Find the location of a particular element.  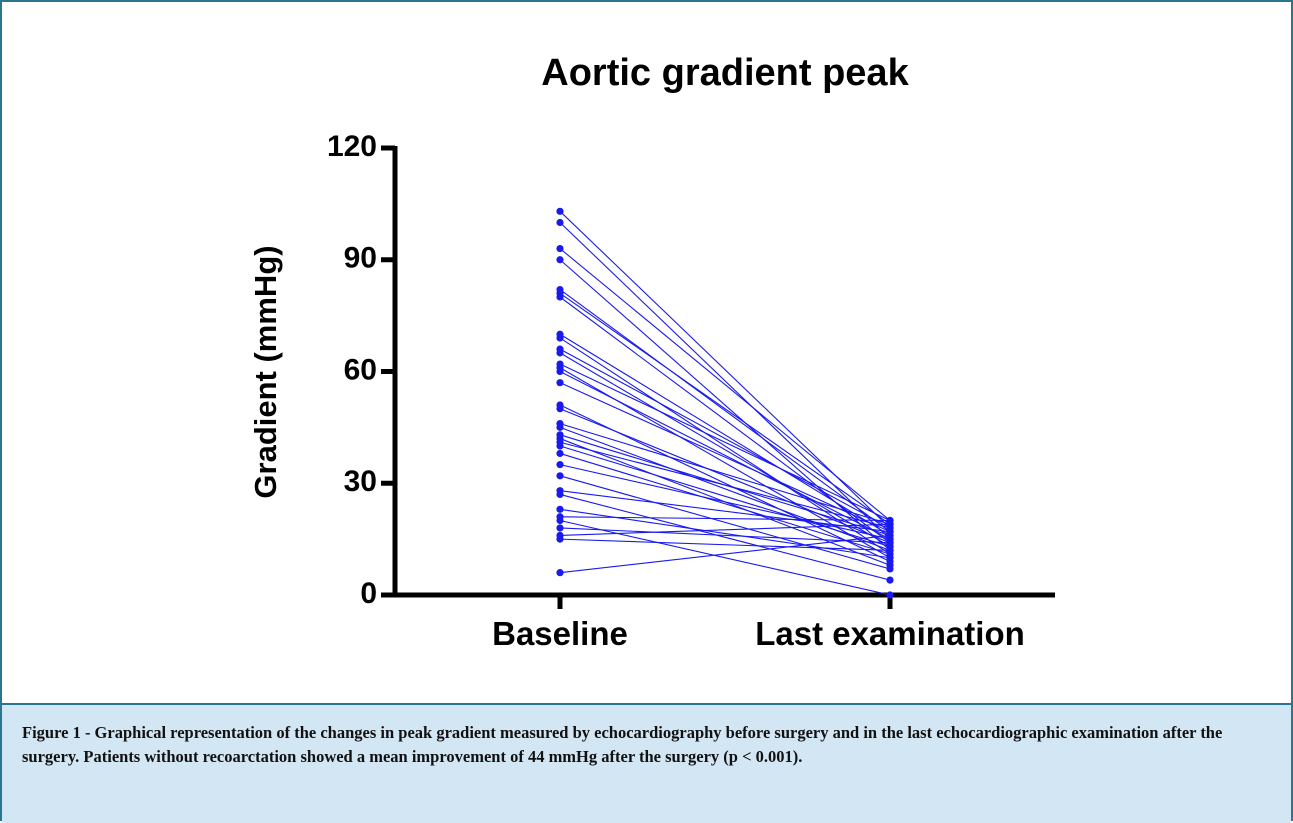

y-tick-label: 120 is located at coordinates (352, 146).